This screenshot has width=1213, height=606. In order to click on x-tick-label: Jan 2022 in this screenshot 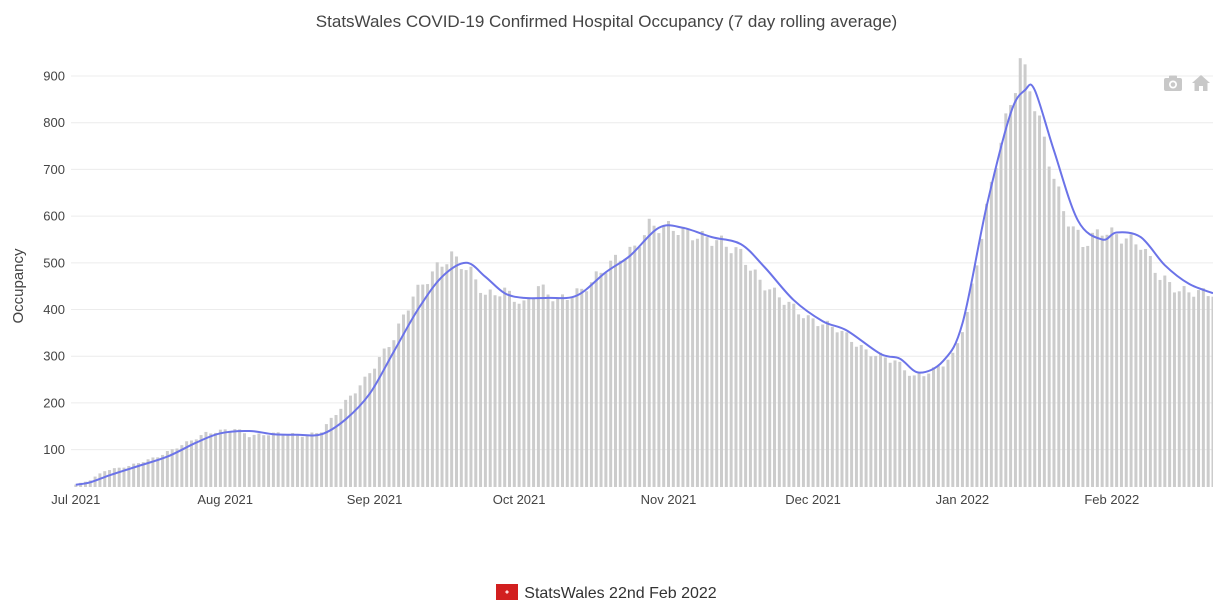, I will do `click(963, 499)`.